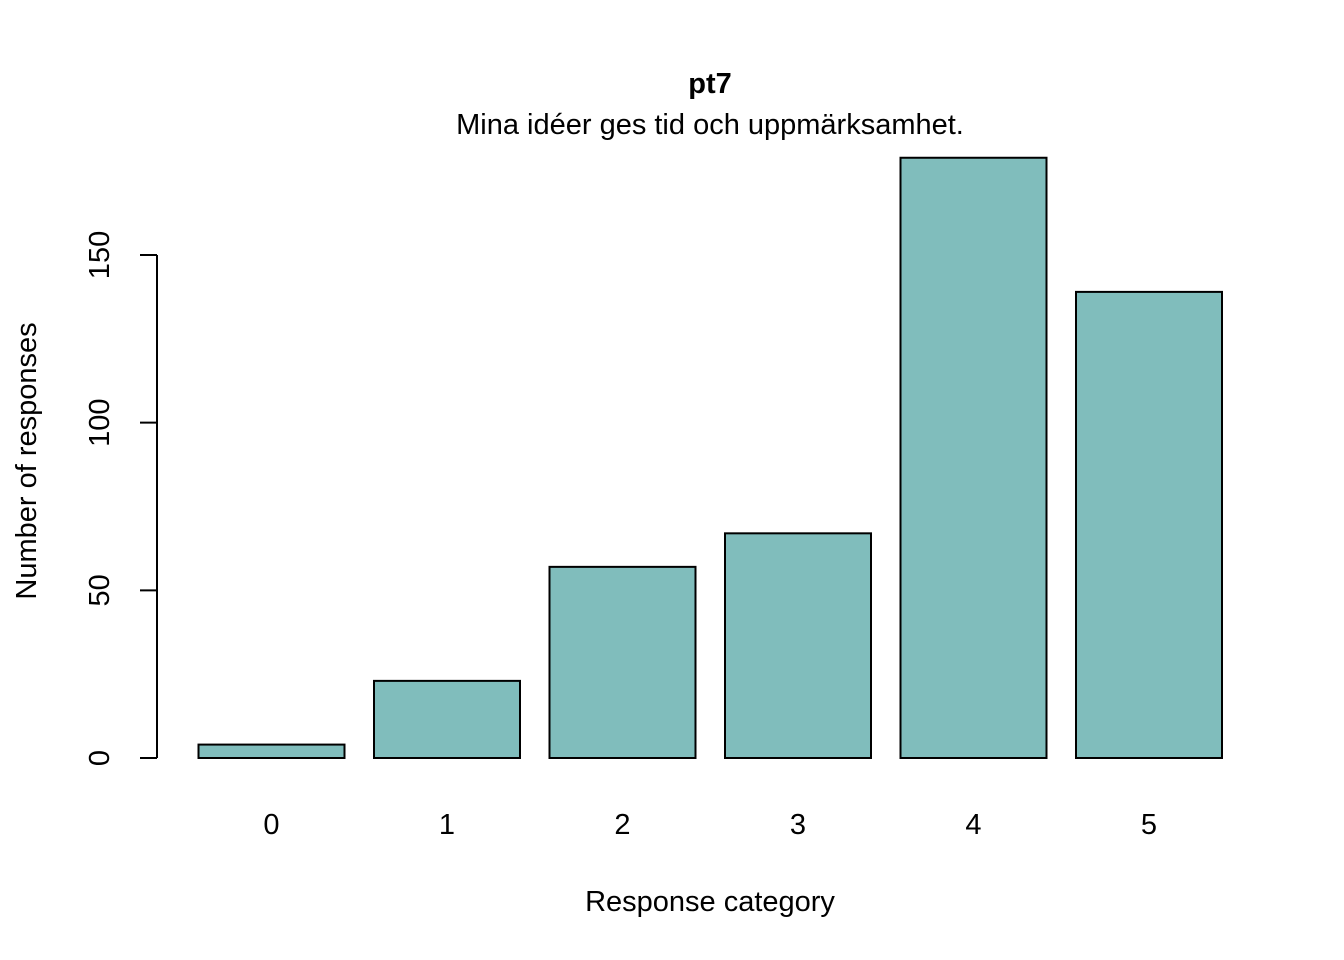 The width and height of the screenshot is (1344, 960). I want to click on x-tick-label-0: 0, so click(271, 825).